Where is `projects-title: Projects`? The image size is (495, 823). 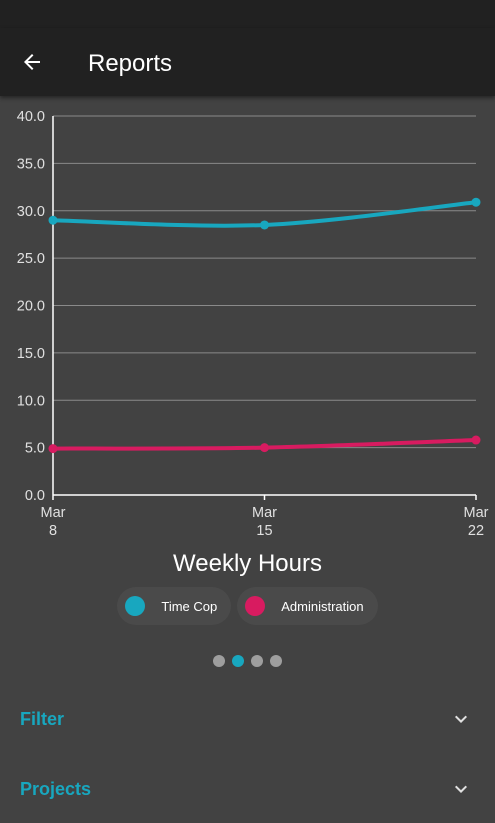 projects-title: Projects is located at coordinates (56, 789).